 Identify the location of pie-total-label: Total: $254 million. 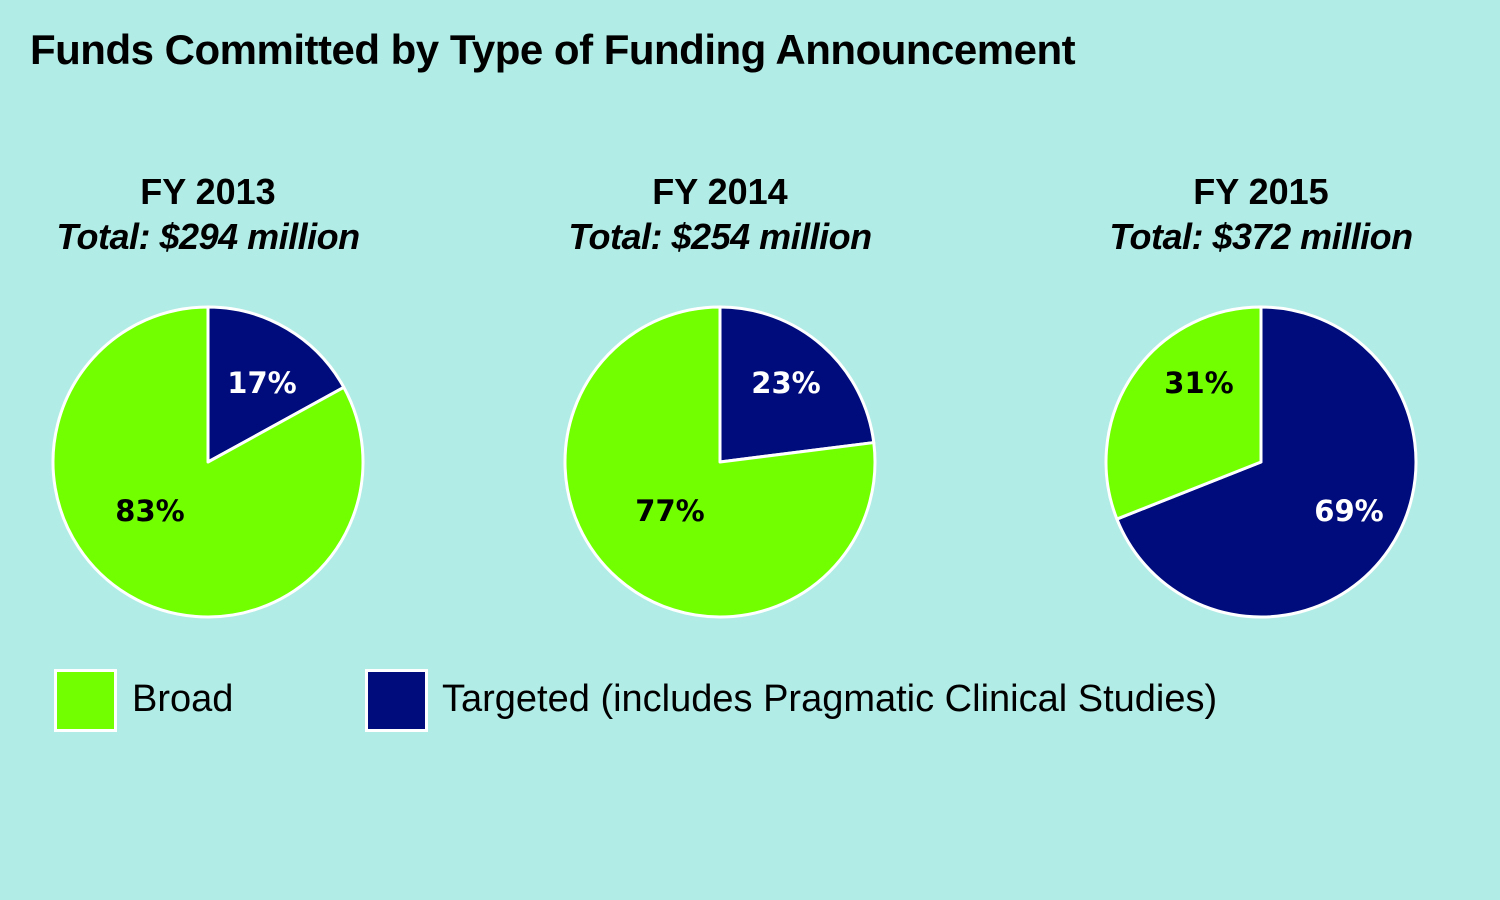
(720, 236).